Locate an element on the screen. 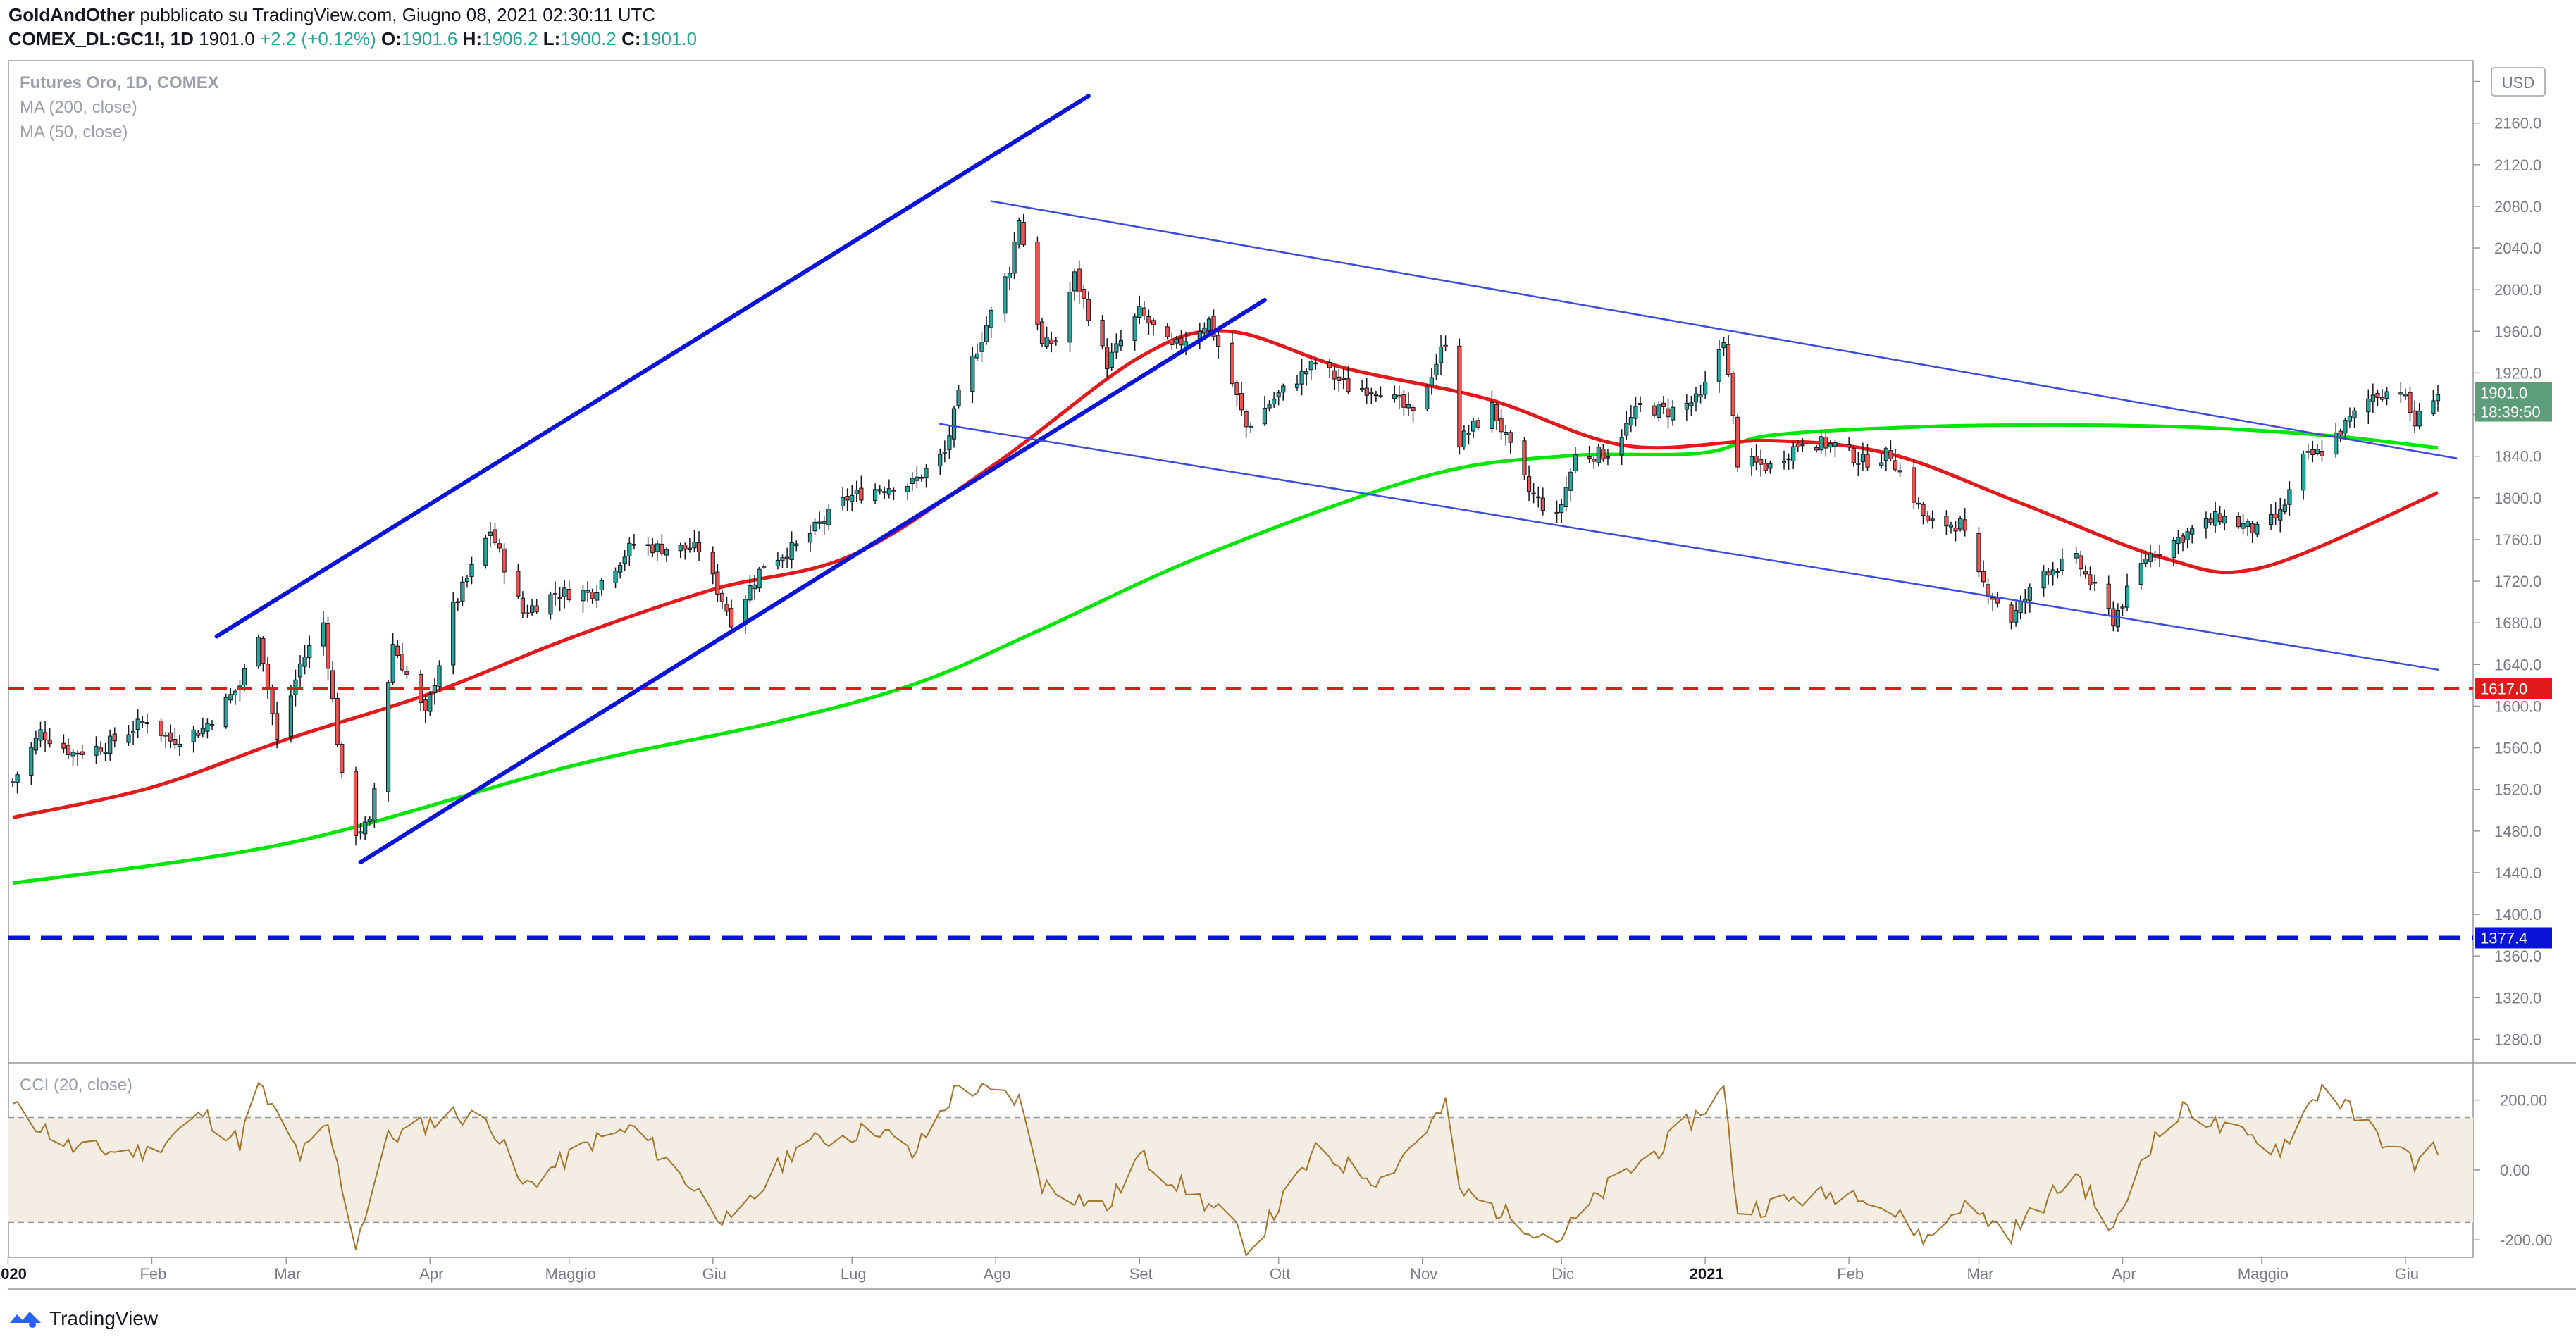  tradingview-logo-icon is located at coordinates (25, 1320).